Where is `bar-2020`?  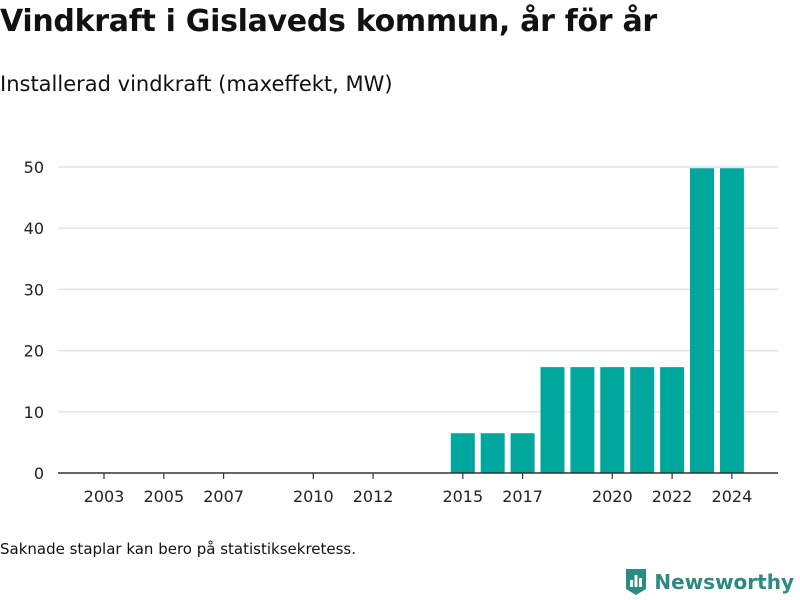
bar-2020 is located at coordinates (612, 420).